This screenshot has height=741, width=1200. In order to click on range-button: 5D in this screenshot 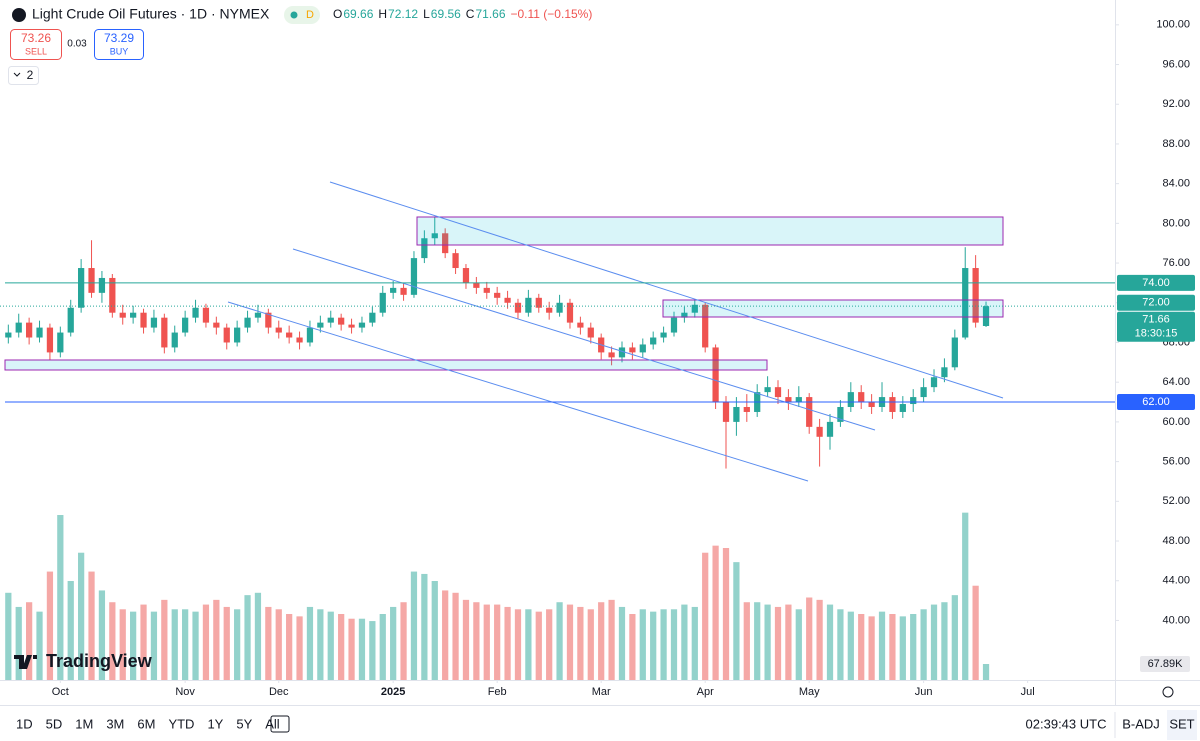, I will do `click(54, 723)`.